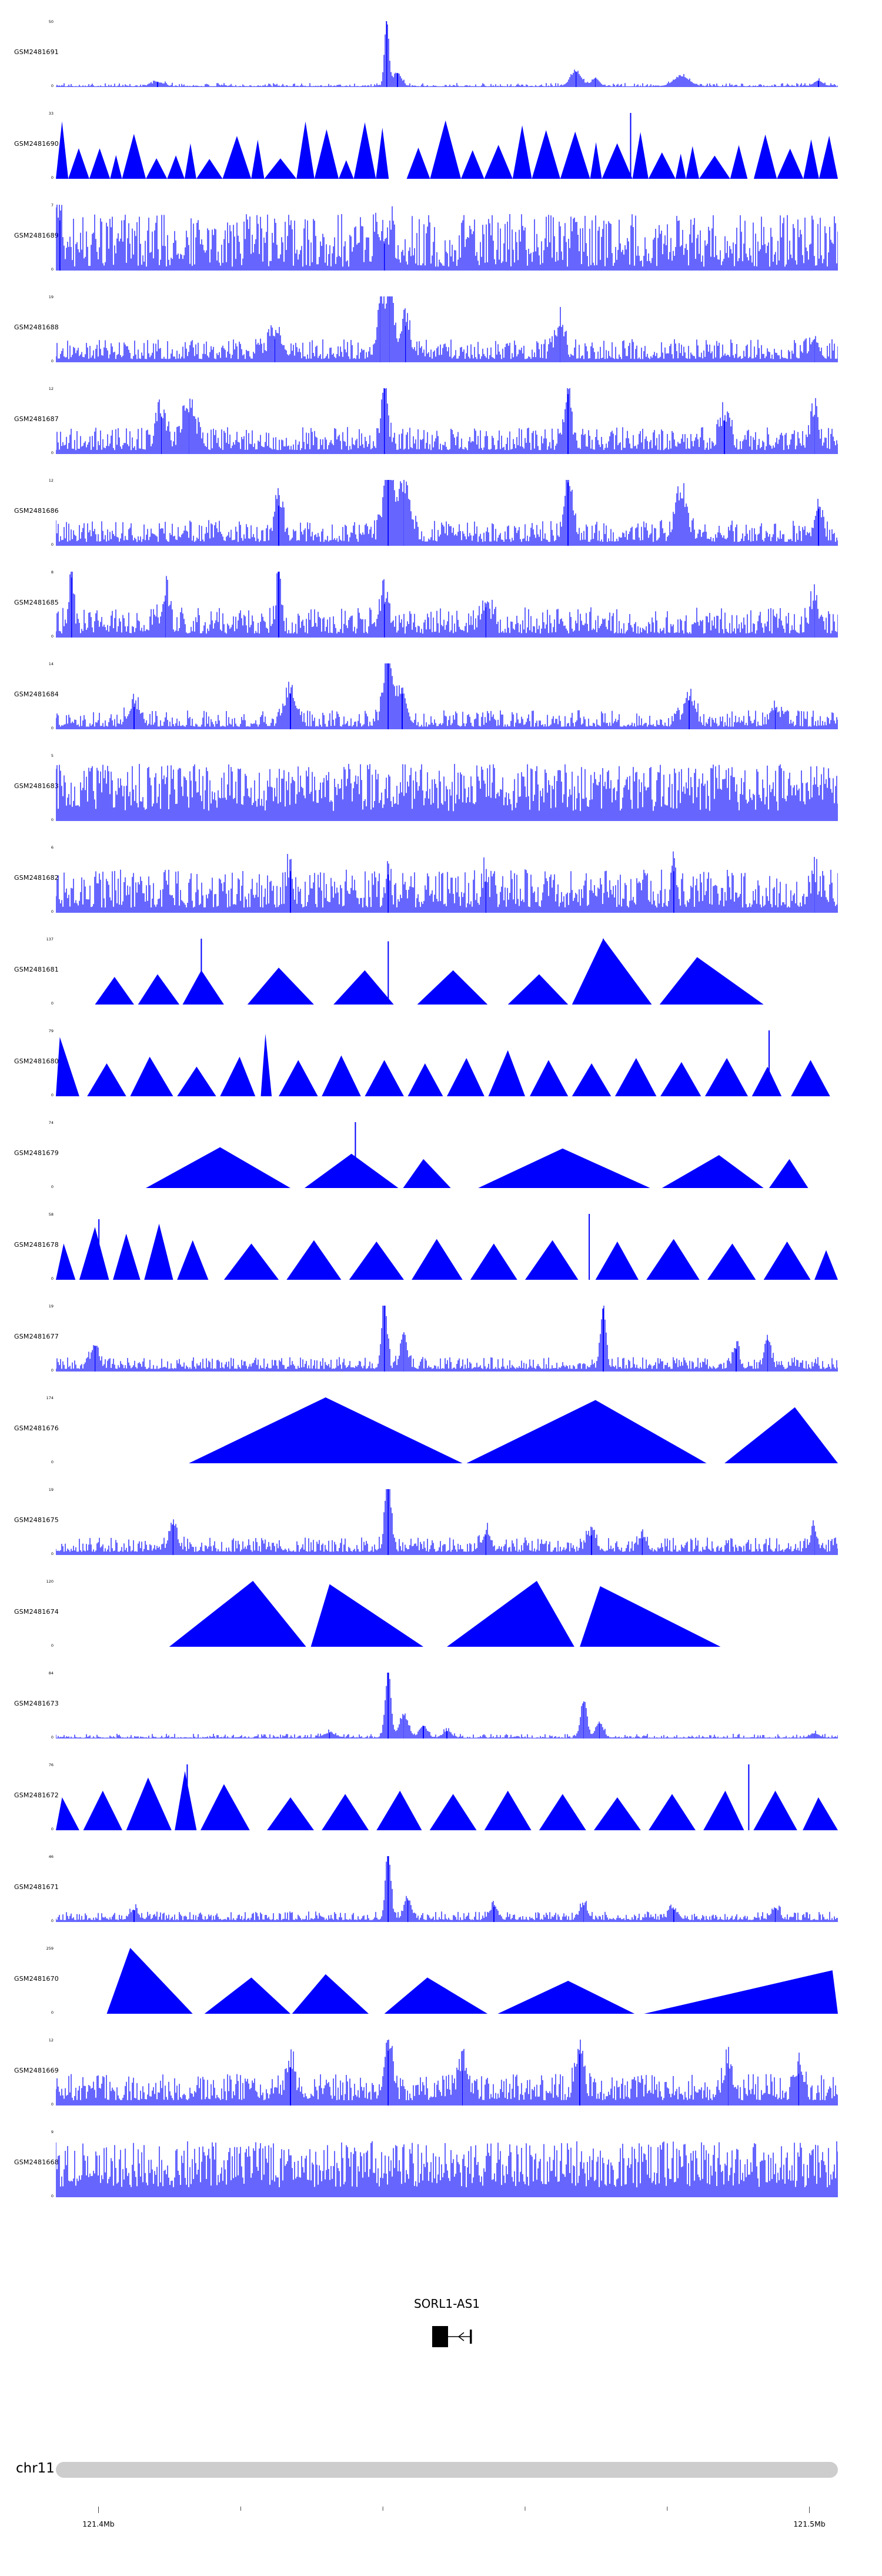  Describe the element at coordinates (51, 1856) in the screenshot. I see `track-ymax: 46` at that location.